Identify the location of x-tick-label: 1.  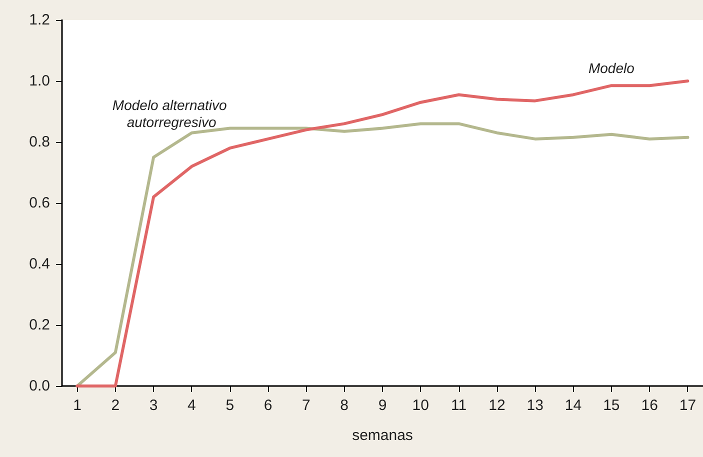
(77, 405).